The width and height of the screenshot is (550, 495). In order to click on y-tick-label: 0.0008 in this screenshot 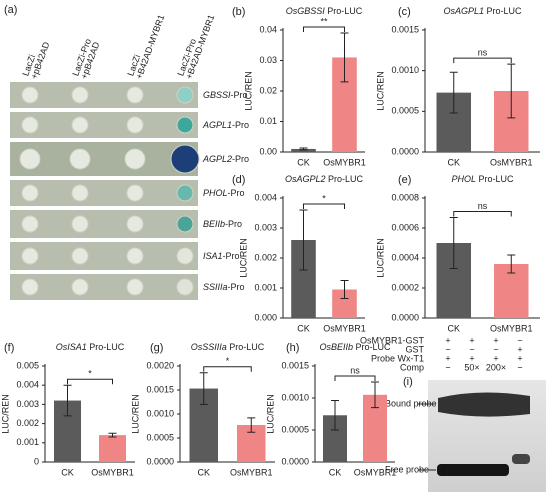, I will do `click(405, 197)`.